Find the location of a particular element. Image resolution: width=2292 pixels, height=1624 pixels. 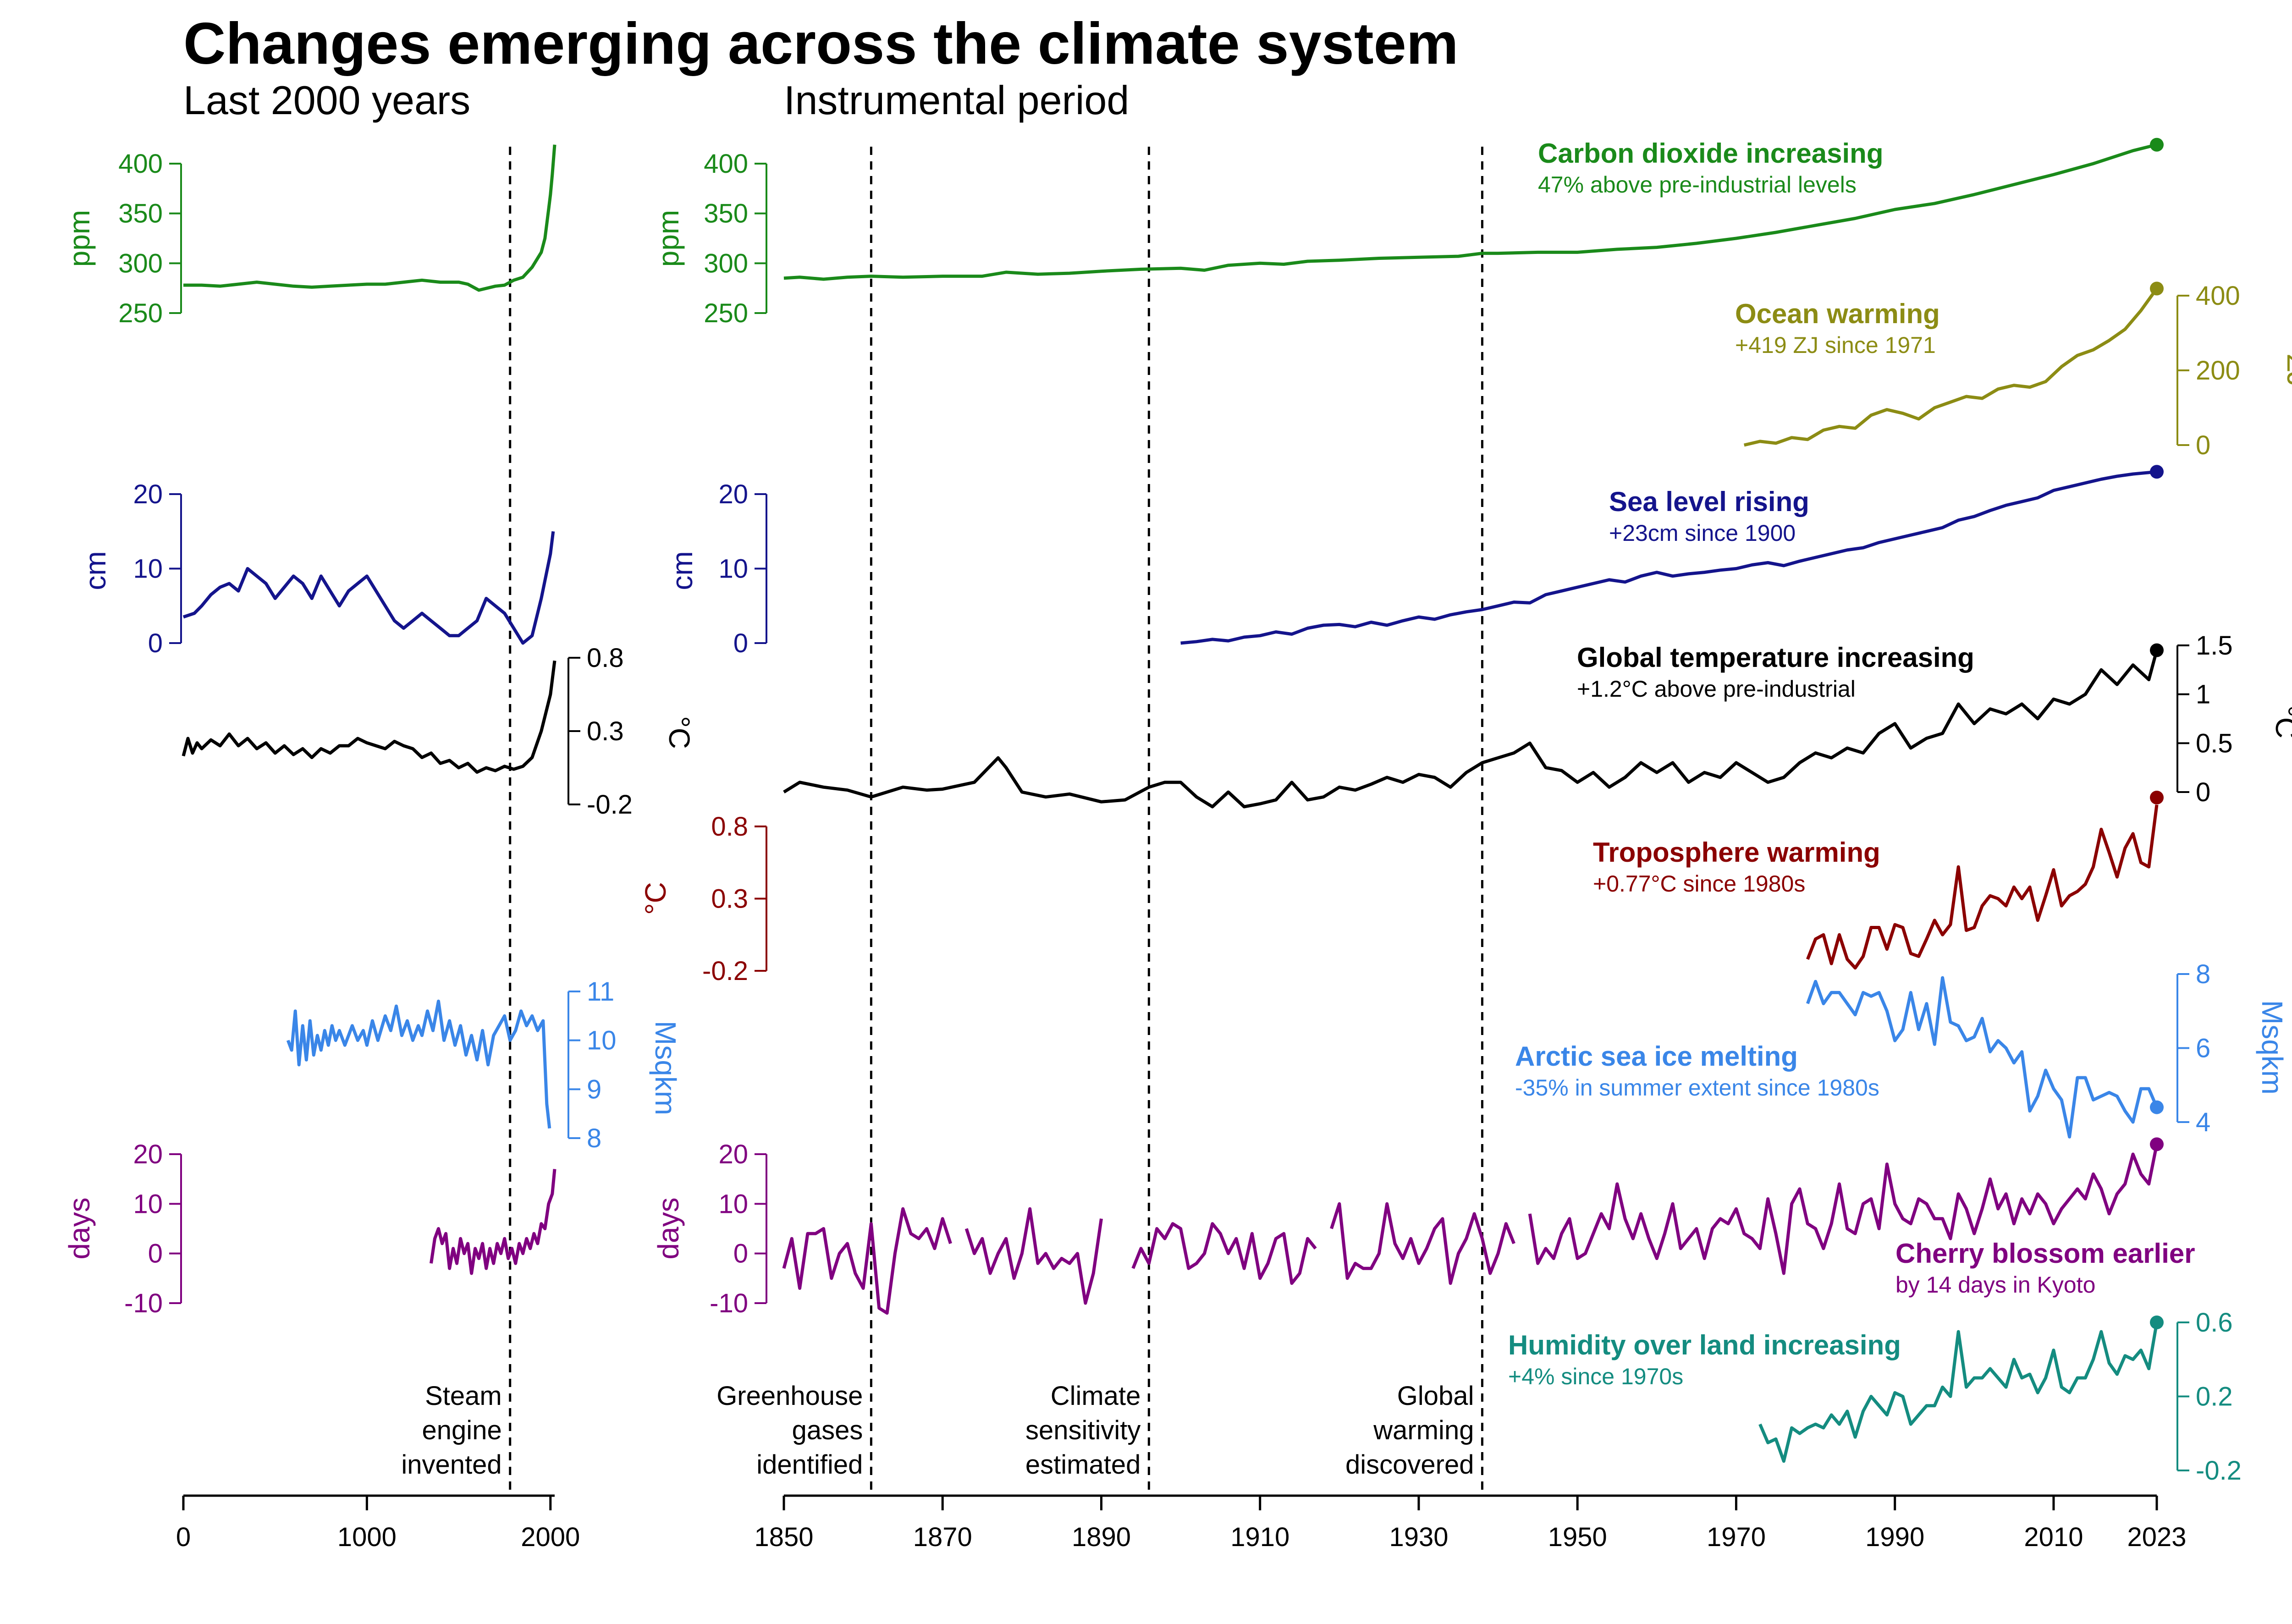

y-axis-right-cherry-tick-label: 20 is located at coordinates (733, 1154).